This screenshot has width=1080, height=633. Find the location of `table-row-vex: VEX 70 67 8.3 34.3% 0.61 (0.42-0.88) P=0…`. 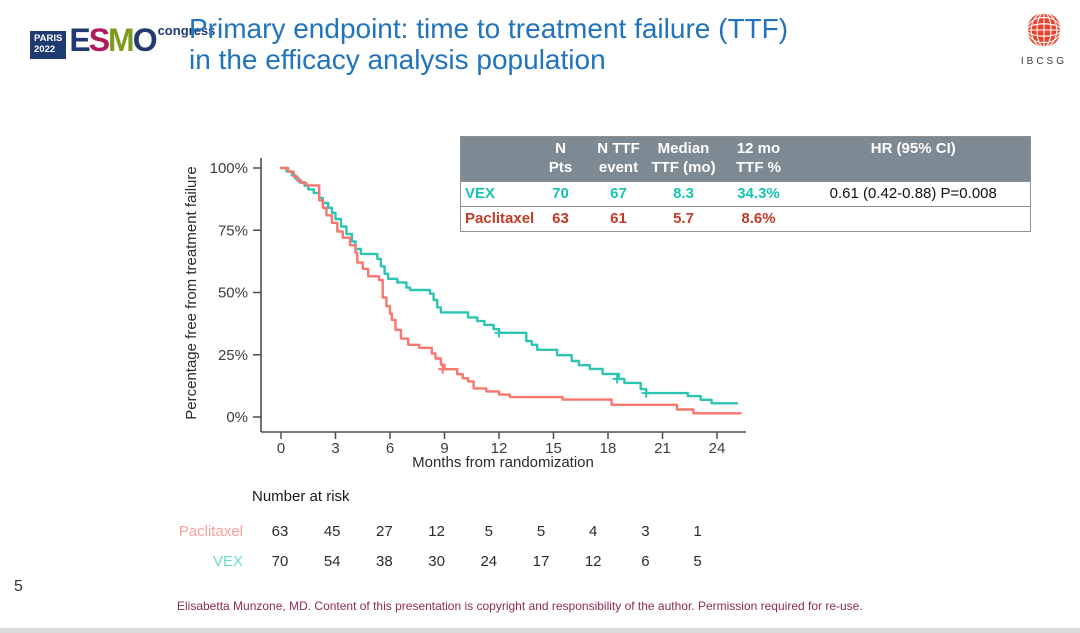

table-row-vex: VEX 70 67 8.3 34.3% 0.61 (0.42-0.88) P=0… is located at coordinates (745, 193).